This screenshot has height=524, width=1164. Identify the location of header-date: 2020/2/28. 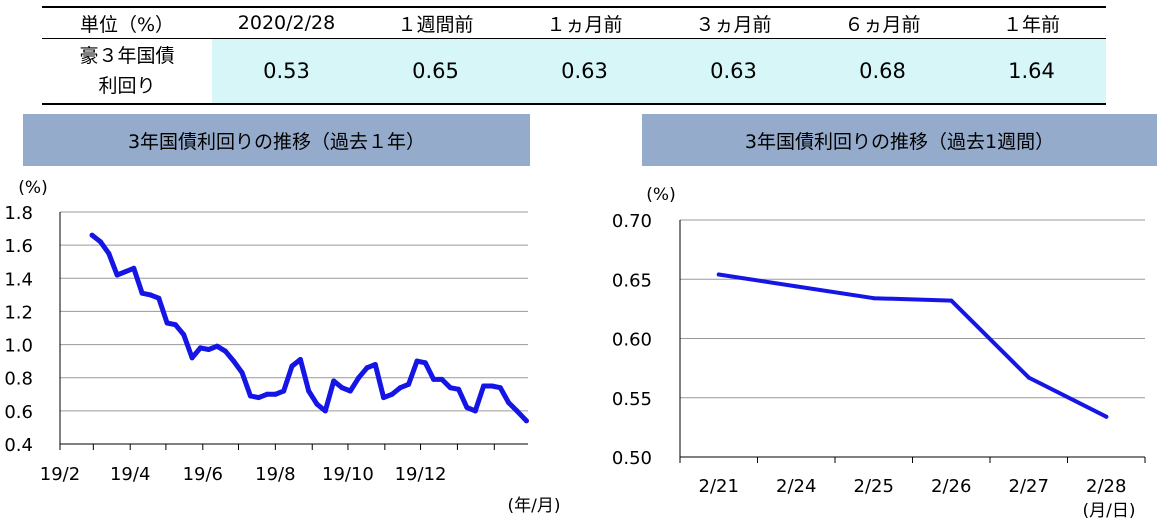
(286, 23).